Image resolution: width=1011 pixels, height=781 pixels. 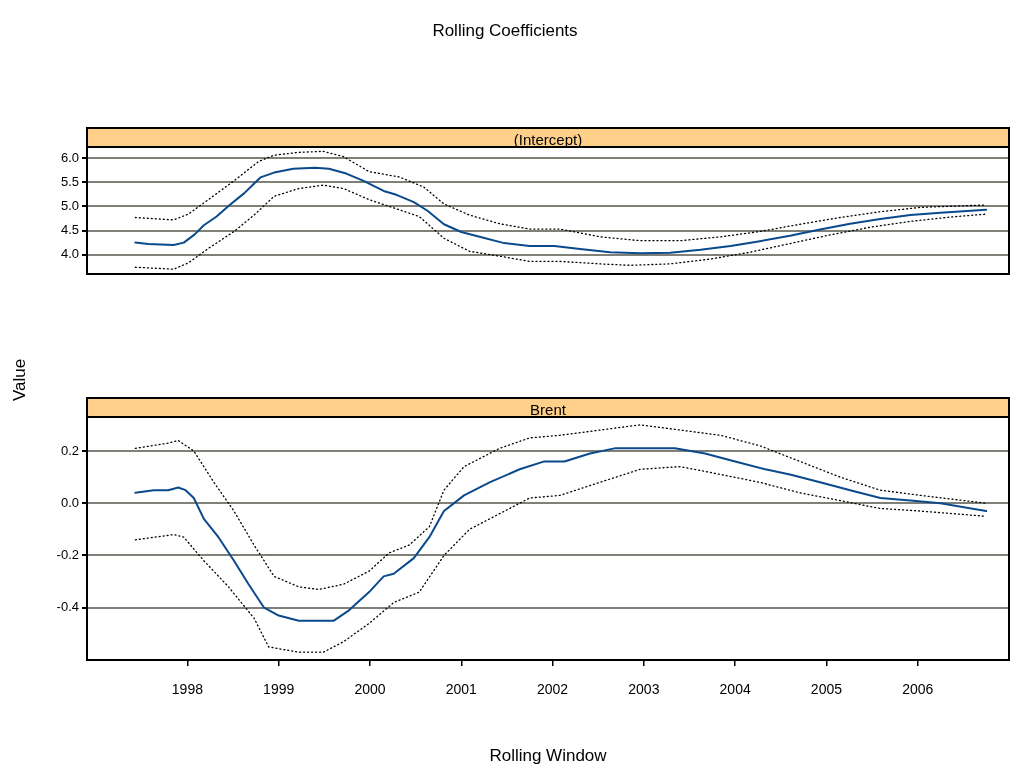 What do you see at coordinates (370, 689) in the screenshot?
I see `x-tick-label: 2000` at bounding box center [370, 689].